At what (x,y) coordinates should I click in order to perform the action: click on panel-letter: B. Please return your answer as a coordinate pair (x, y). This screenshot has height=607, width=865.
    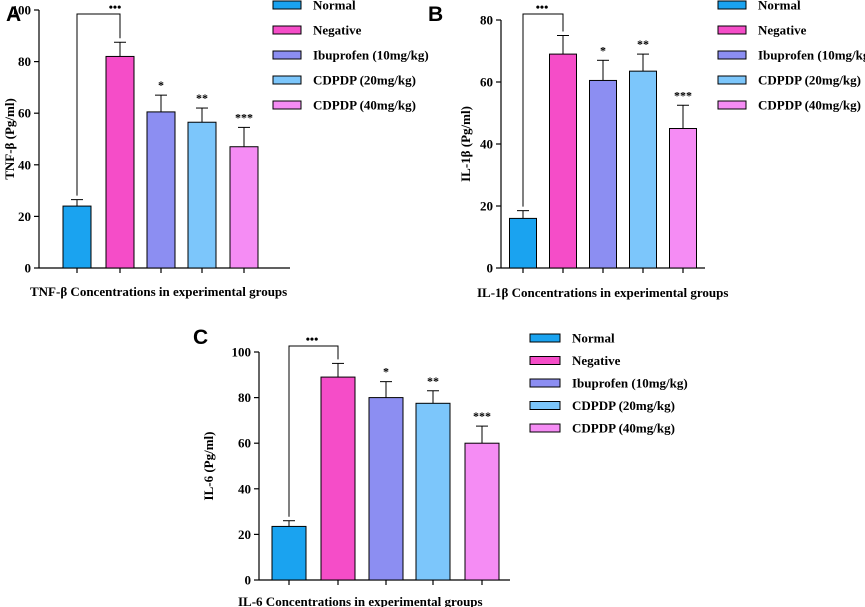
    Looking at the image, I should click on (435, 14).